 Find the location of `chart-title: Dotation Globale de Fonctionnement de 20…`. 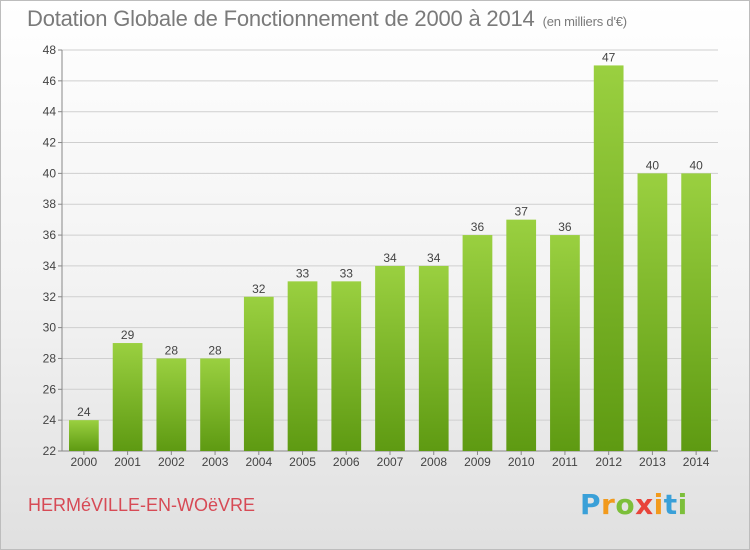

chart-title: Dotation Globale de Fonctionnement de 20… is located at coordinates (327, 19).